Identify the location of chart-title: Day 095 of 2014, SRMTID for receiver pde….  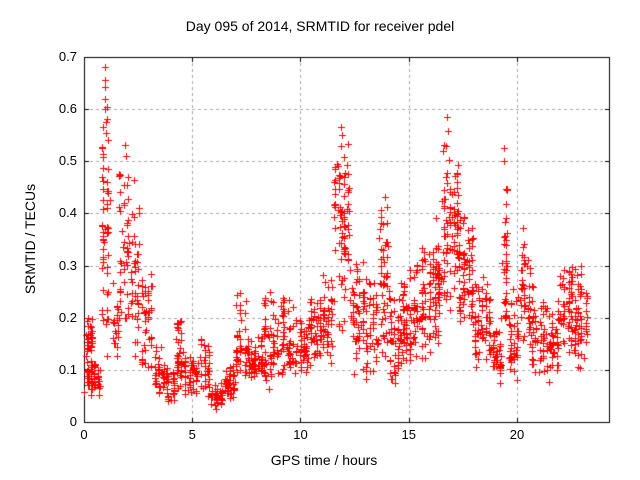
(320, 26).